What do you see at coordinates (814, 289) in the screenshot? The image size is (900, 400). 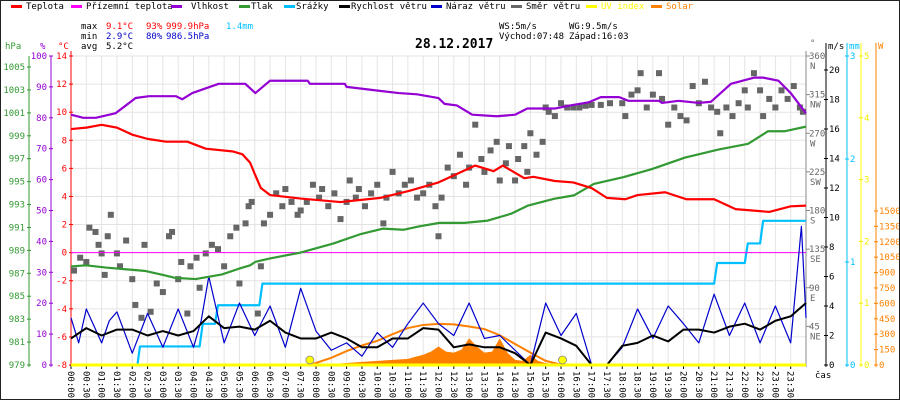 I see `direction-tick-label: 90` at bounding box center [814, 289].